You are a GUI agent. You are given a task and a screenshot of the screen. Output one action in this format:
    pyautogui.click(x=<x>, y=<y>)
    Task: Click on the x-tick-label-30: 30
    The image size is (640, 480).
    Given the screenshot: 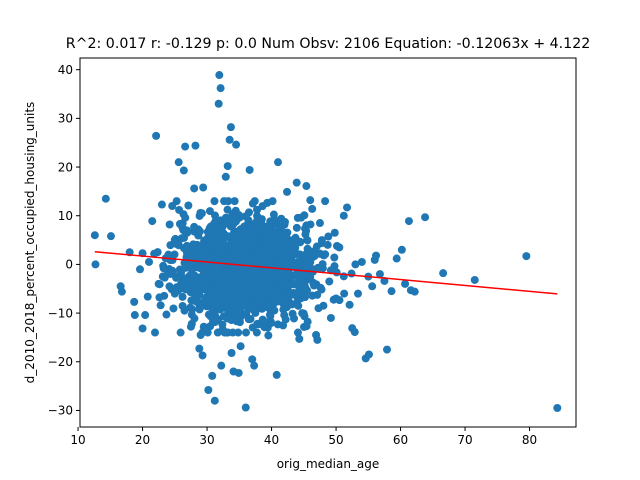 What is the action you would take?
    pyautogui.click(x=206, y=440)
    